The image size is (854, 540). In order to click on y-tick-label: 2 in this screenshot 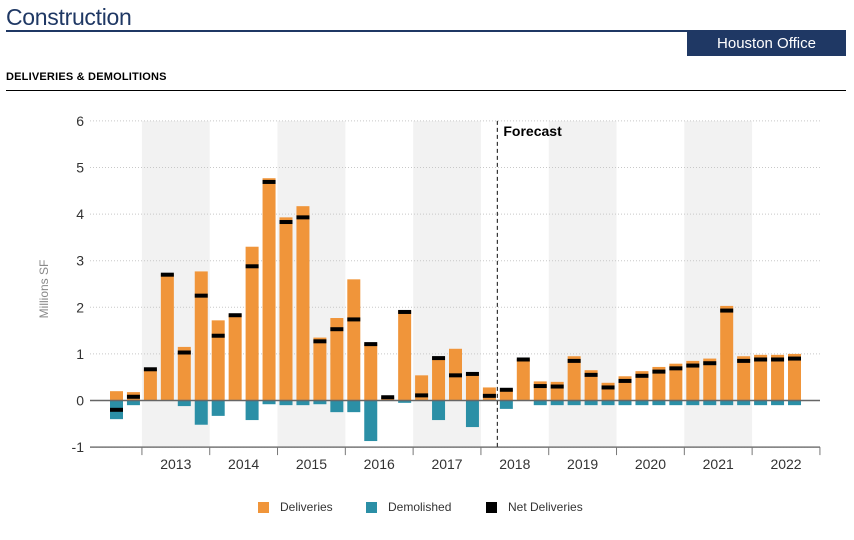, I will do `click(80, 307)`.